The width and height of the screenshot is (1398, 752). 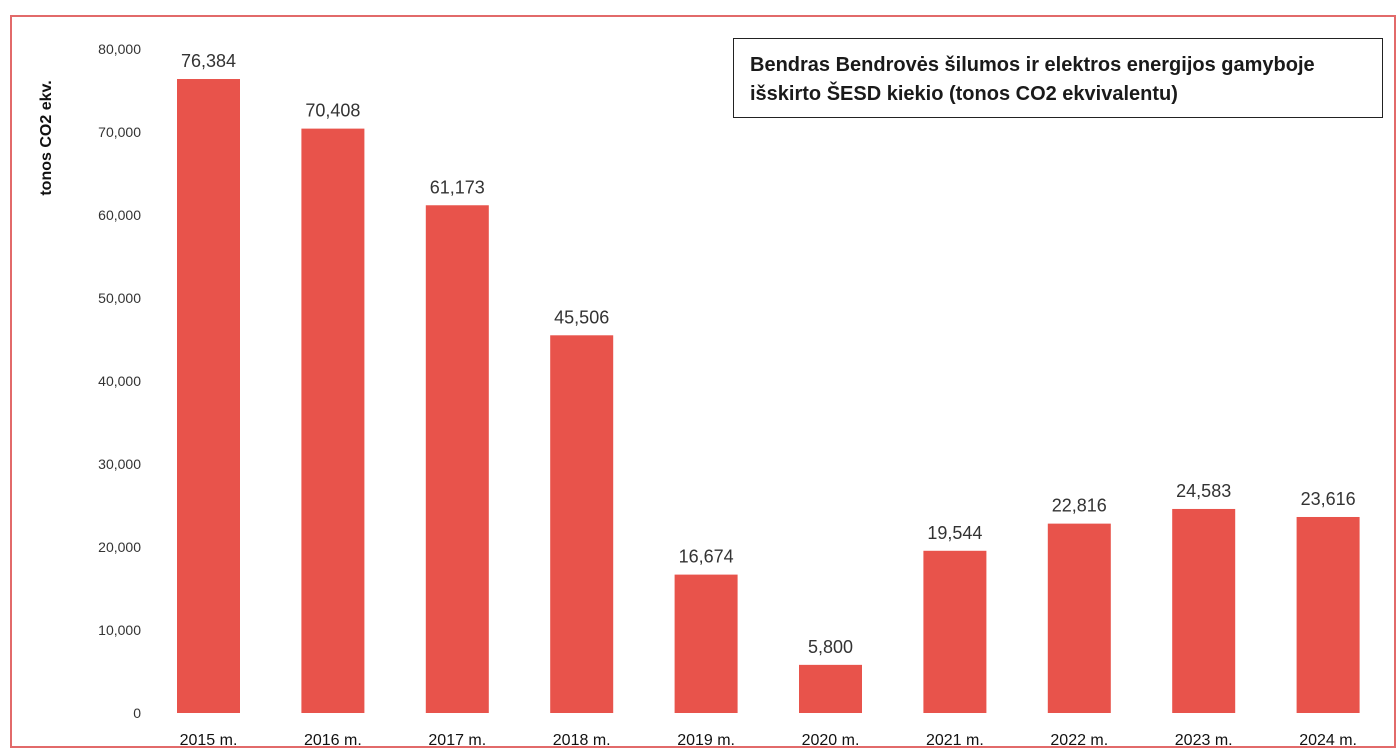 I want to click on y-axis-title: tonos CO2 ekv., so click(x=46, y=137).